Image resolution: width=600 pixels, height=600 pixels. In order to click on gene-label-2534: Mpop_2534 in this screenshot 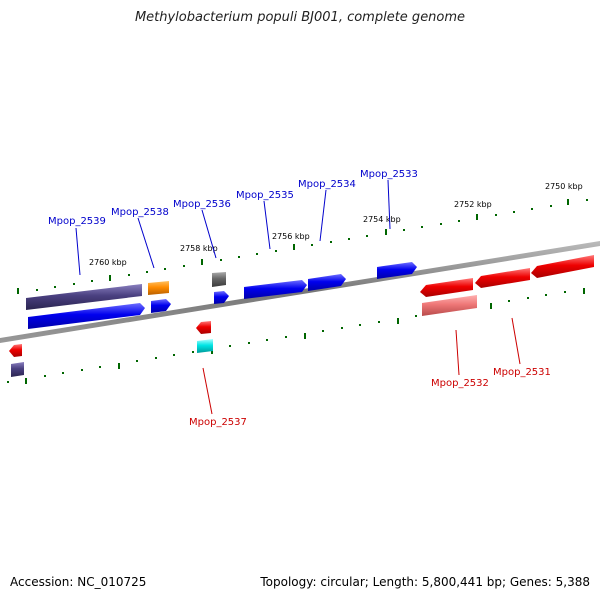, I will do `click(327, 184)`.